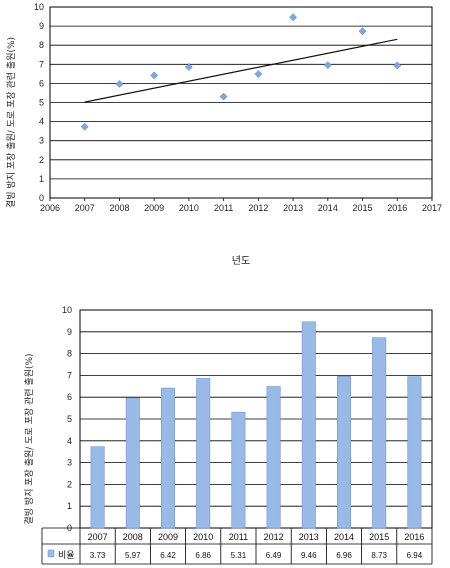 The image size is (450, 568). What do you see at coordinates (168, 537) in the screenshot?
I see `x-category-label: 2009` at bounding box center [168, 537].